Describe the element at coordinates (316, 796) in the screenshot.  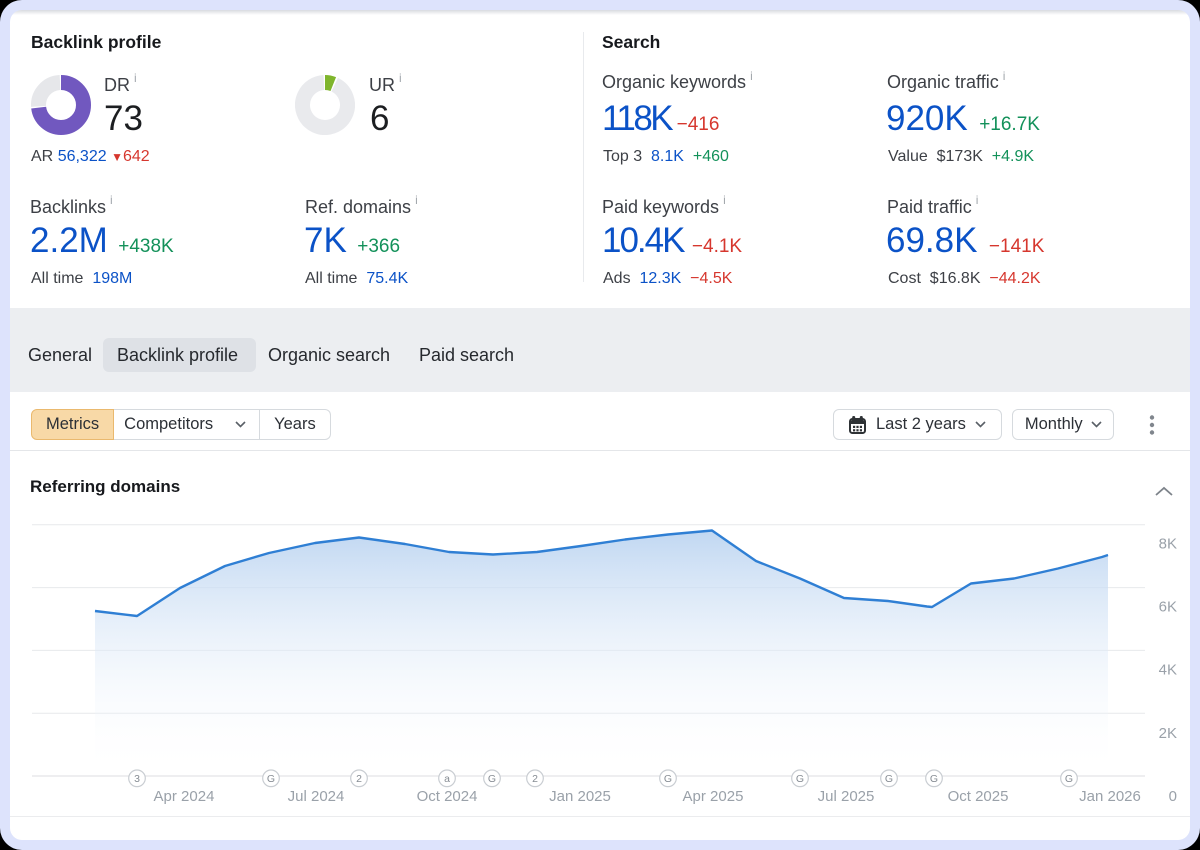
I see `svg-text: Jul 2024` at that location.